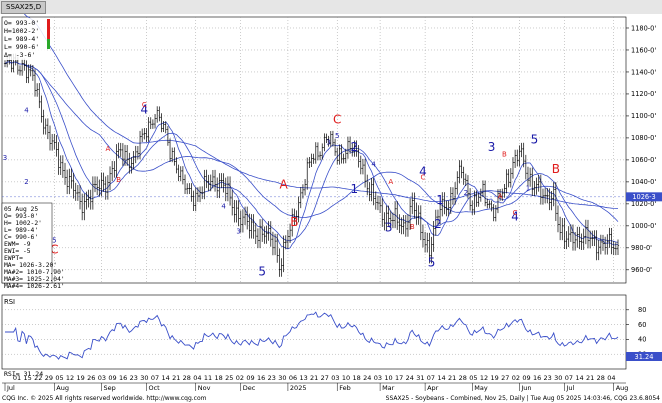 The height and width of the screenshot is (403, 662). I want to click on price-axis-label: 1120-0', so click(643, 94).